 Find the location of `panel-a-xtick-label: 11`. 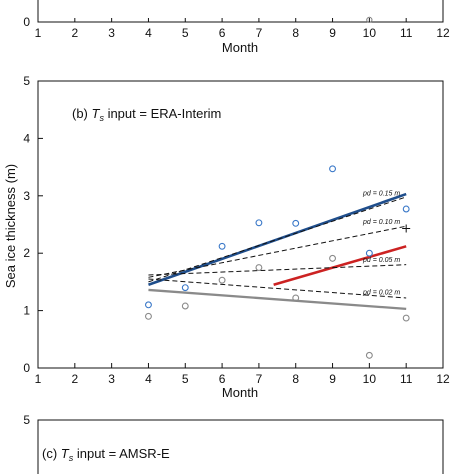

panel-a-xtick-label: 11 is located at coordinates (406, 33).